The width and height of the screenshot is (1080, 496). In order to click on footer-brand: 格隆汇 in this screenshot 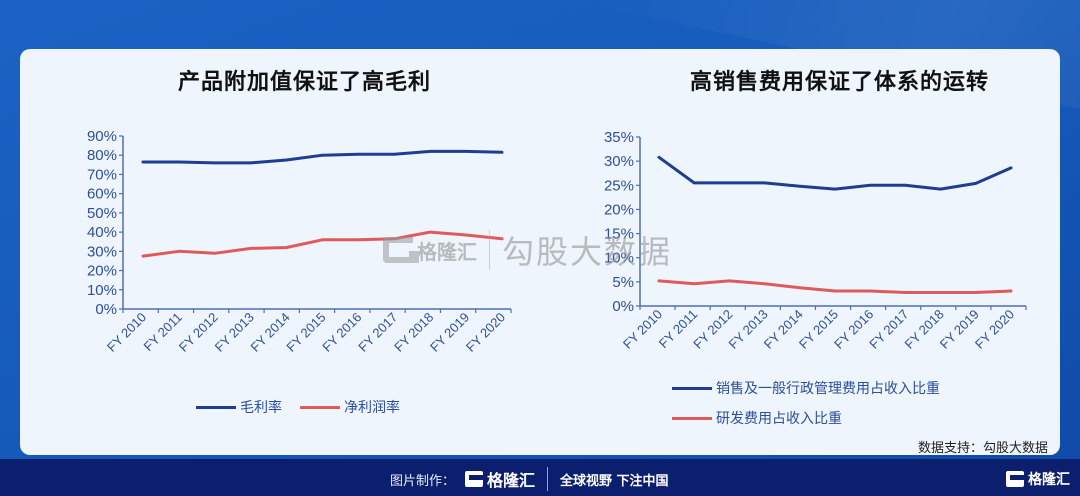, I will do `click(511, 480)`.